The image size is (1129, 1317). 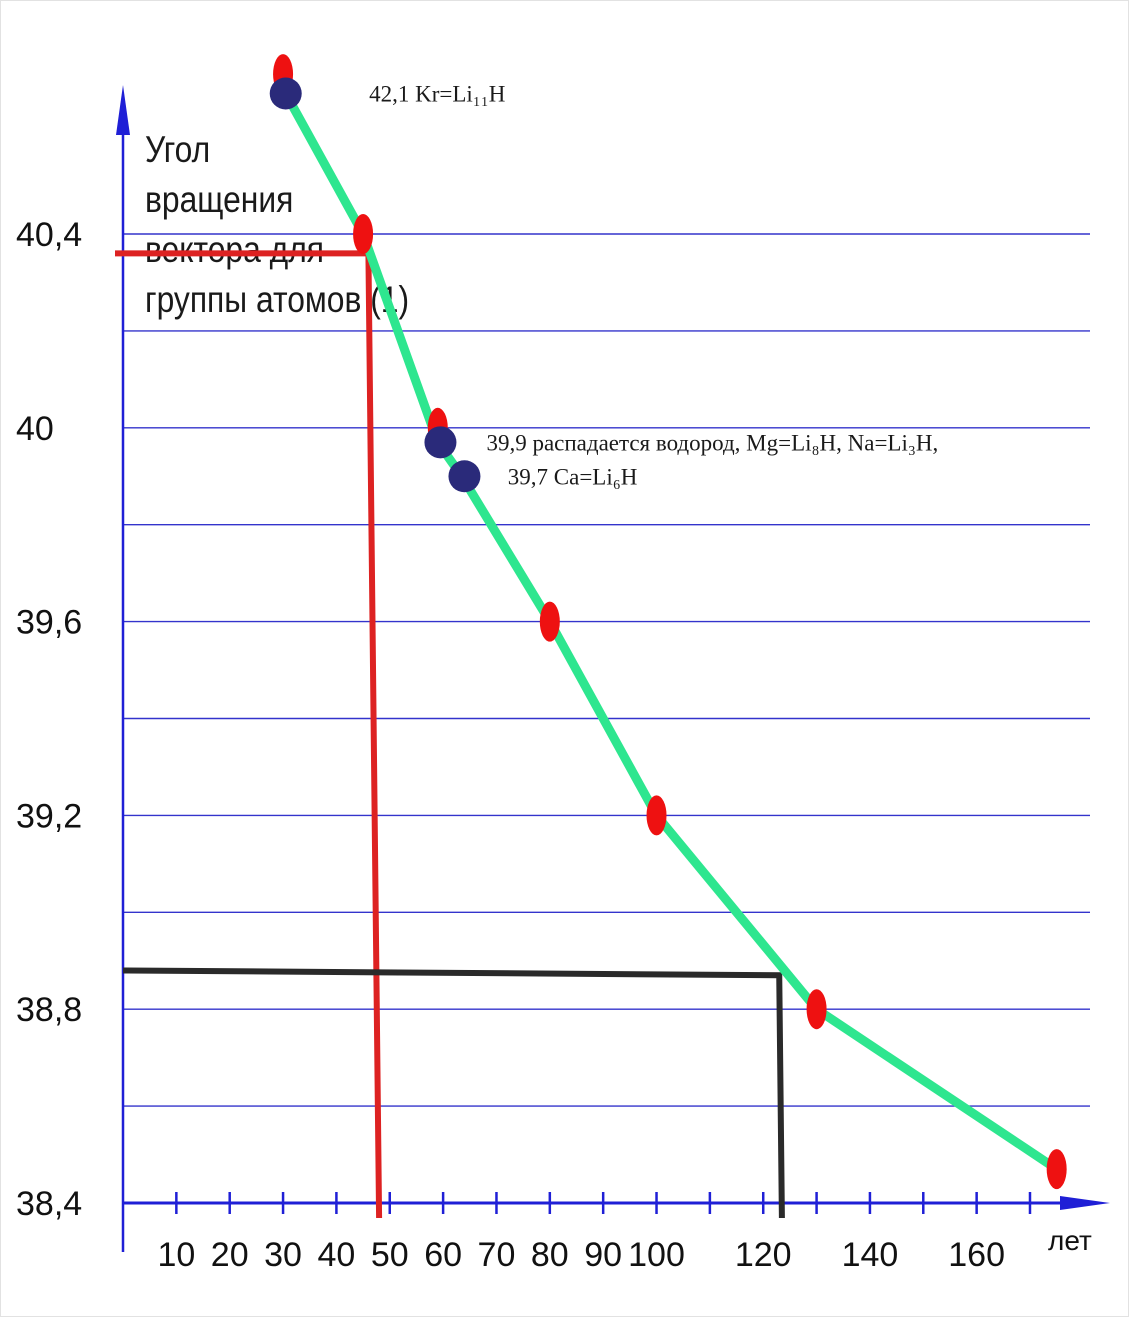 What do you see at coordinates (656, 1255) in the screenshot?
I see `x-tick-label: 100` at bounding box center [656, 1255].